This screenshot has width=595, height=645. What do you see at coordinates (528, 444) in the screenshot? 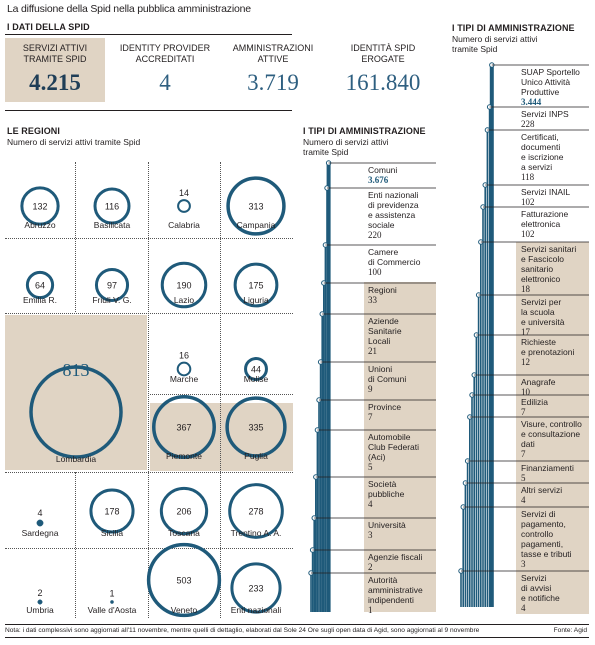
I see `category-visure-controllo-e-consultazione-dati-2: dati` at bounding box center [528, 444].